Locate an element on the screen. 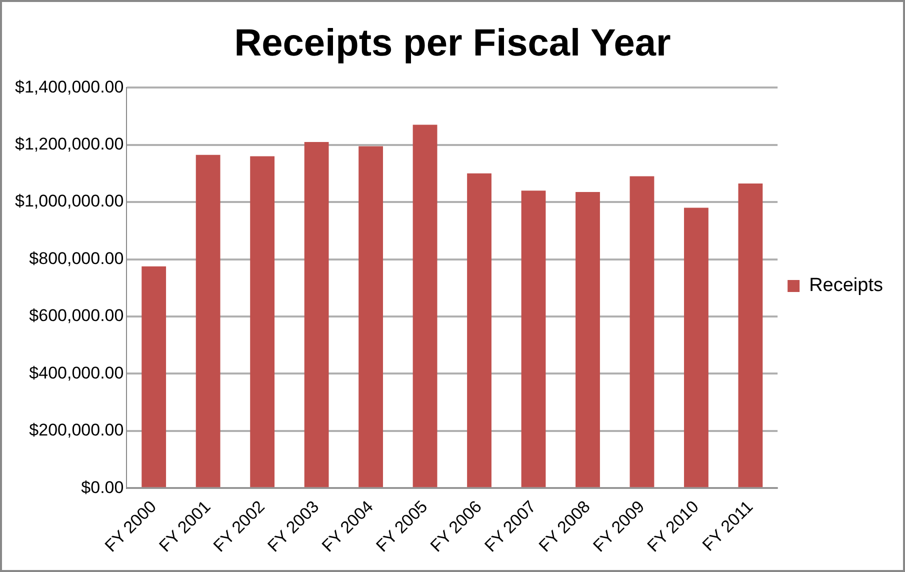  y-tick-label: $1,200,000.00 is located at coordinates (69, 144).